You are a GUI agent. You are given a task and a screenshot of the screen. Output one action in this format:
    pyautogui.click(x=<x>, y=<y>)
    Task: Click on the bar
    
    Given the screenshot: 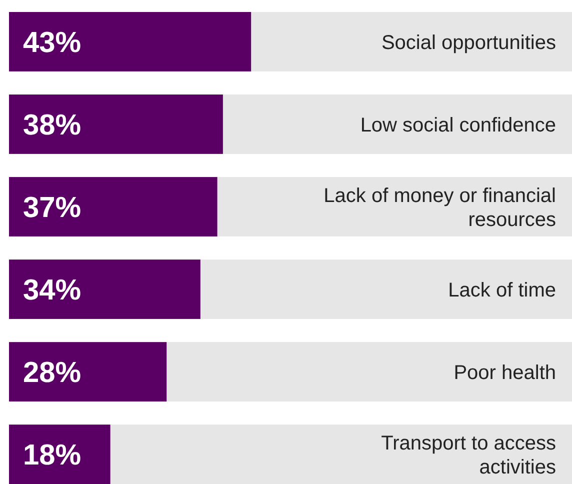 What is the action you would take?
    pyautogui.click(x=59, y=454)
    